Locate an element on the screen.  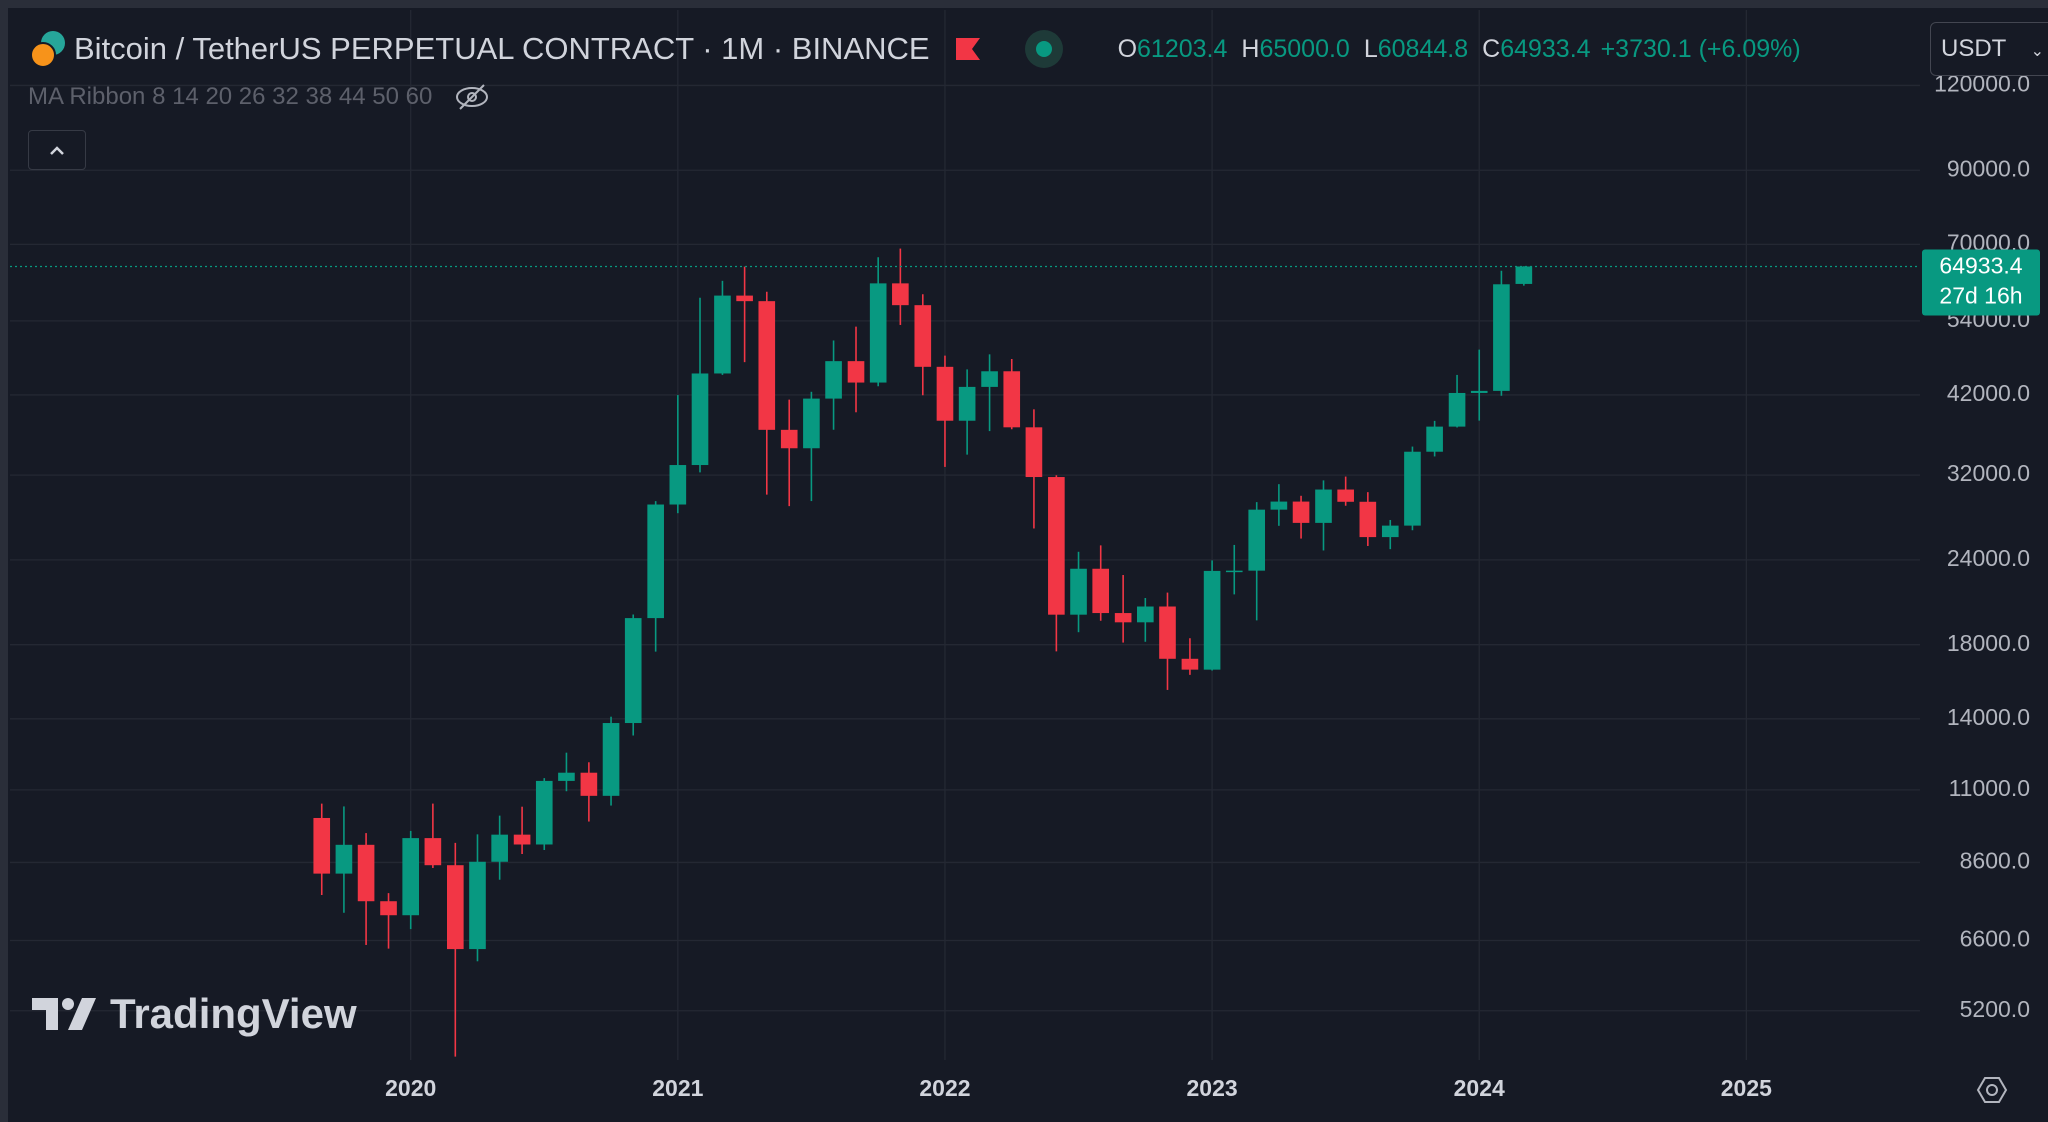
c-label: C is located at coordinates (1491, 48).